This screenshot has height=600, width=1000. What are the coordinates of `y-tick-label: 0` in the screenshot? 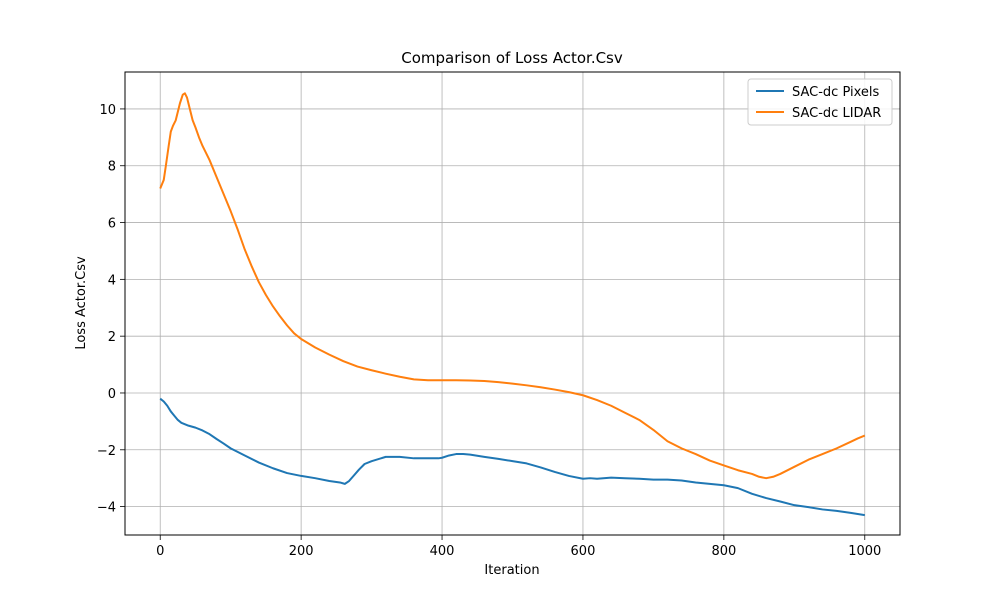 It's located at (112, 394).